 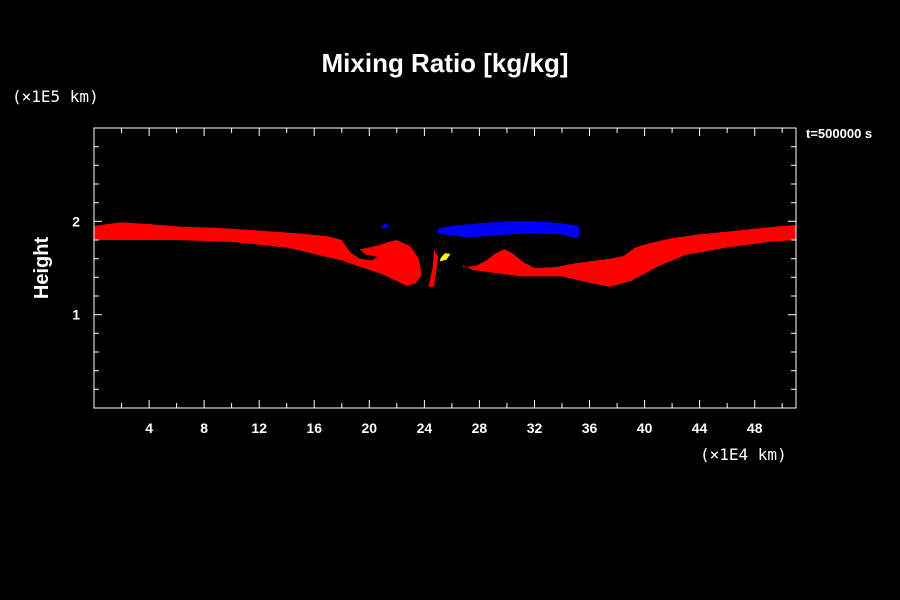 I want to click on x-tick-label: 8, so click(x=204, y=428).